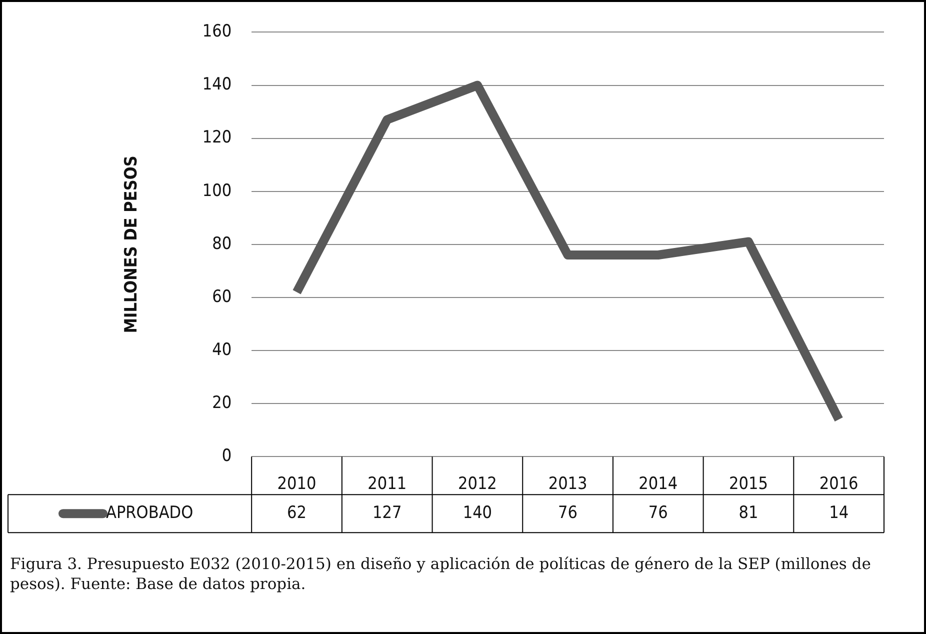 The width and height of the screenshot is (926, 634). I want to click on y-tick-label: 60, so click(222, 296).